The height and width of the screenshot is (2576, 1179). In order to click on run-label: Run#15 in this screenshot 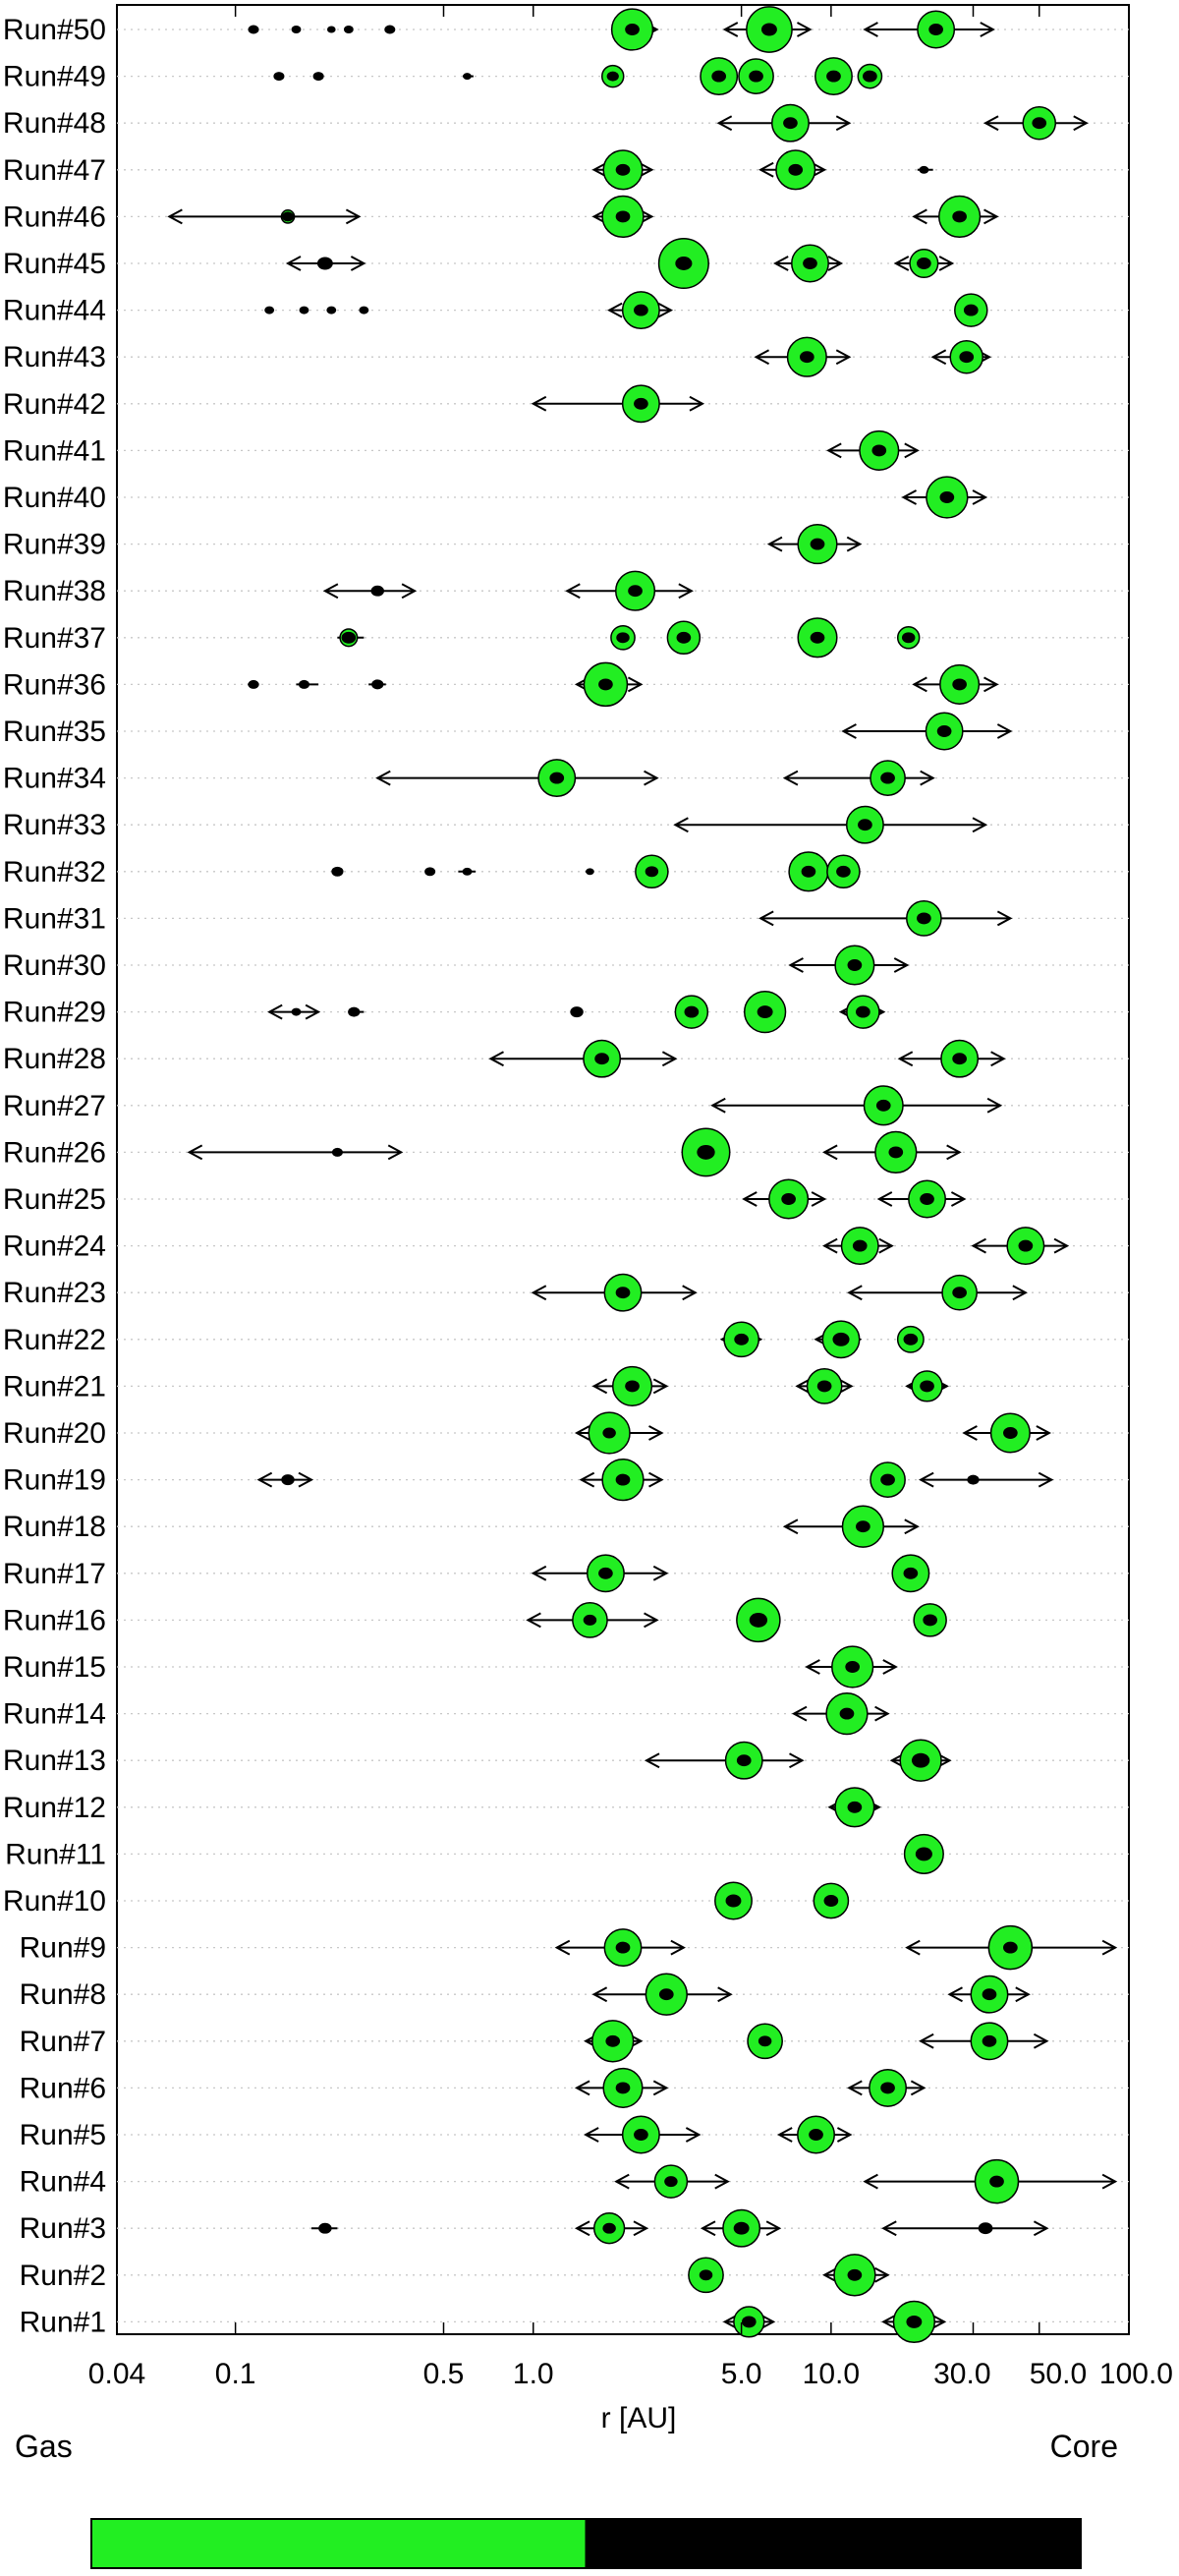, I will do `click(54, 1668)`.